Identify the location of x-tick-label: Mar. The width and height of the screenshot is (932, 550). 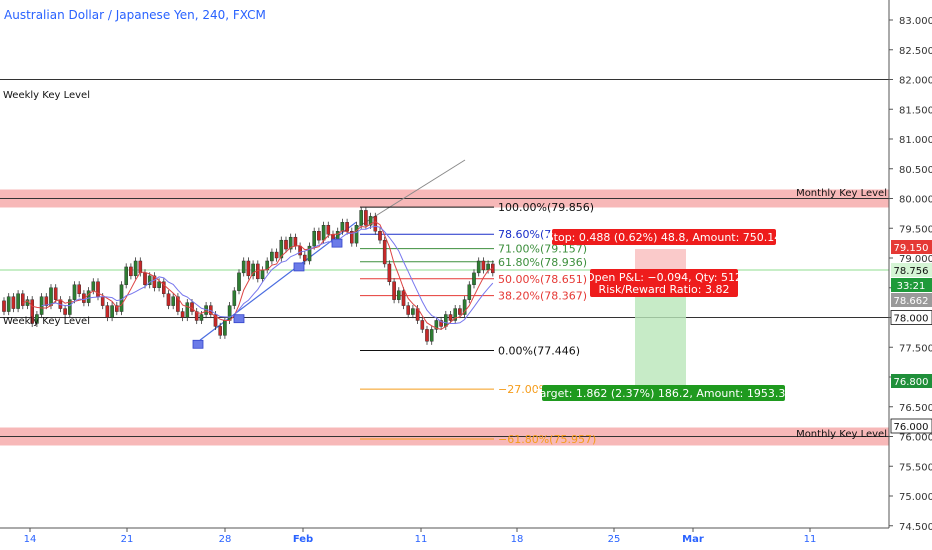
(693, 539).